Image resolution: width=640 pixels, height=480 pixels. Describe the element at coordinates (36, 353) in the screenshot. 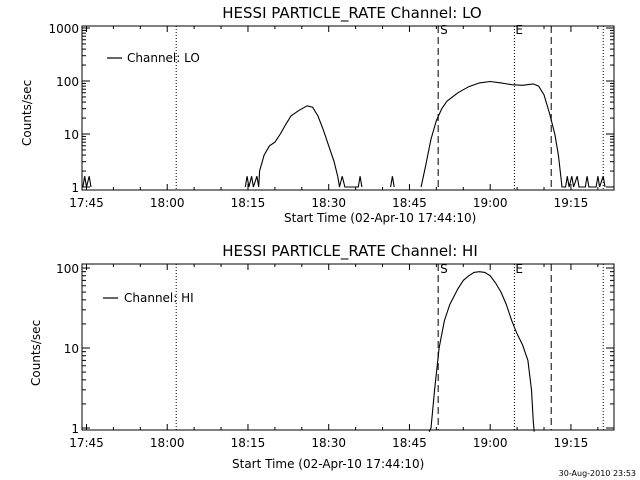

I see `y-axis-label-hi: Counts/sec` at that location.